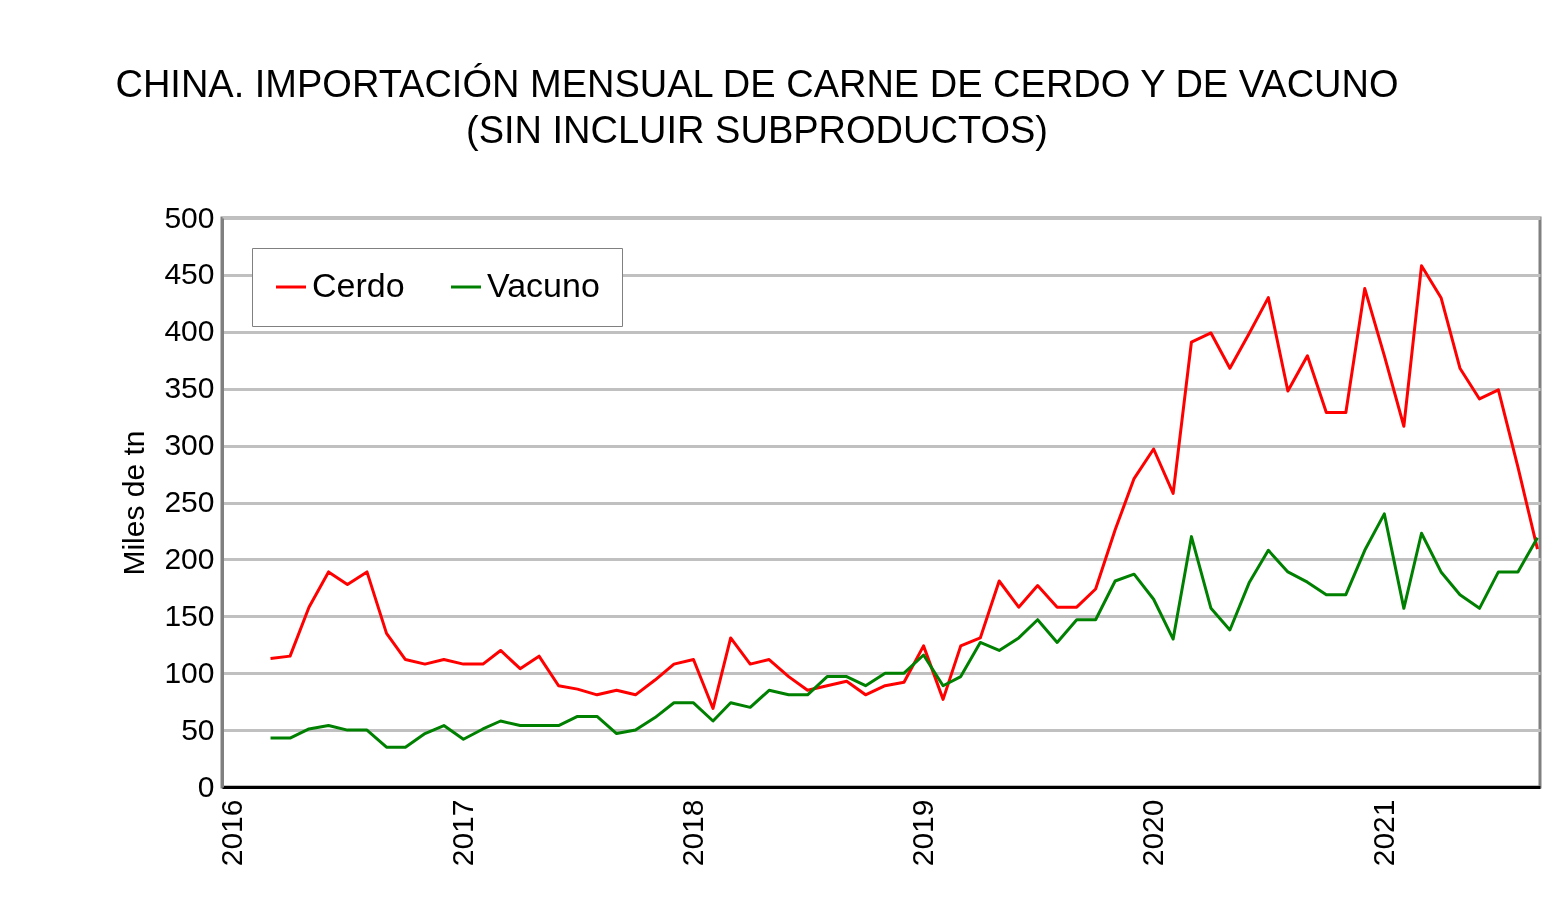 The height and width of the screenshot is (905, 1560). What do you see at coordinates (198, 729) in the screenshot?
I see `y-tick-label: 50` at bounding box center [198, 729].